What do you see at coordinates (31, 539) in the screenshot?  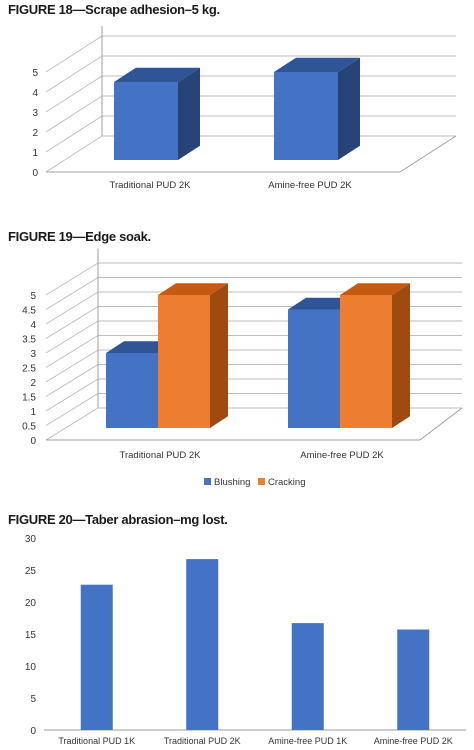 I see `y-tick-label: 30` at bounding box center [31, 539].